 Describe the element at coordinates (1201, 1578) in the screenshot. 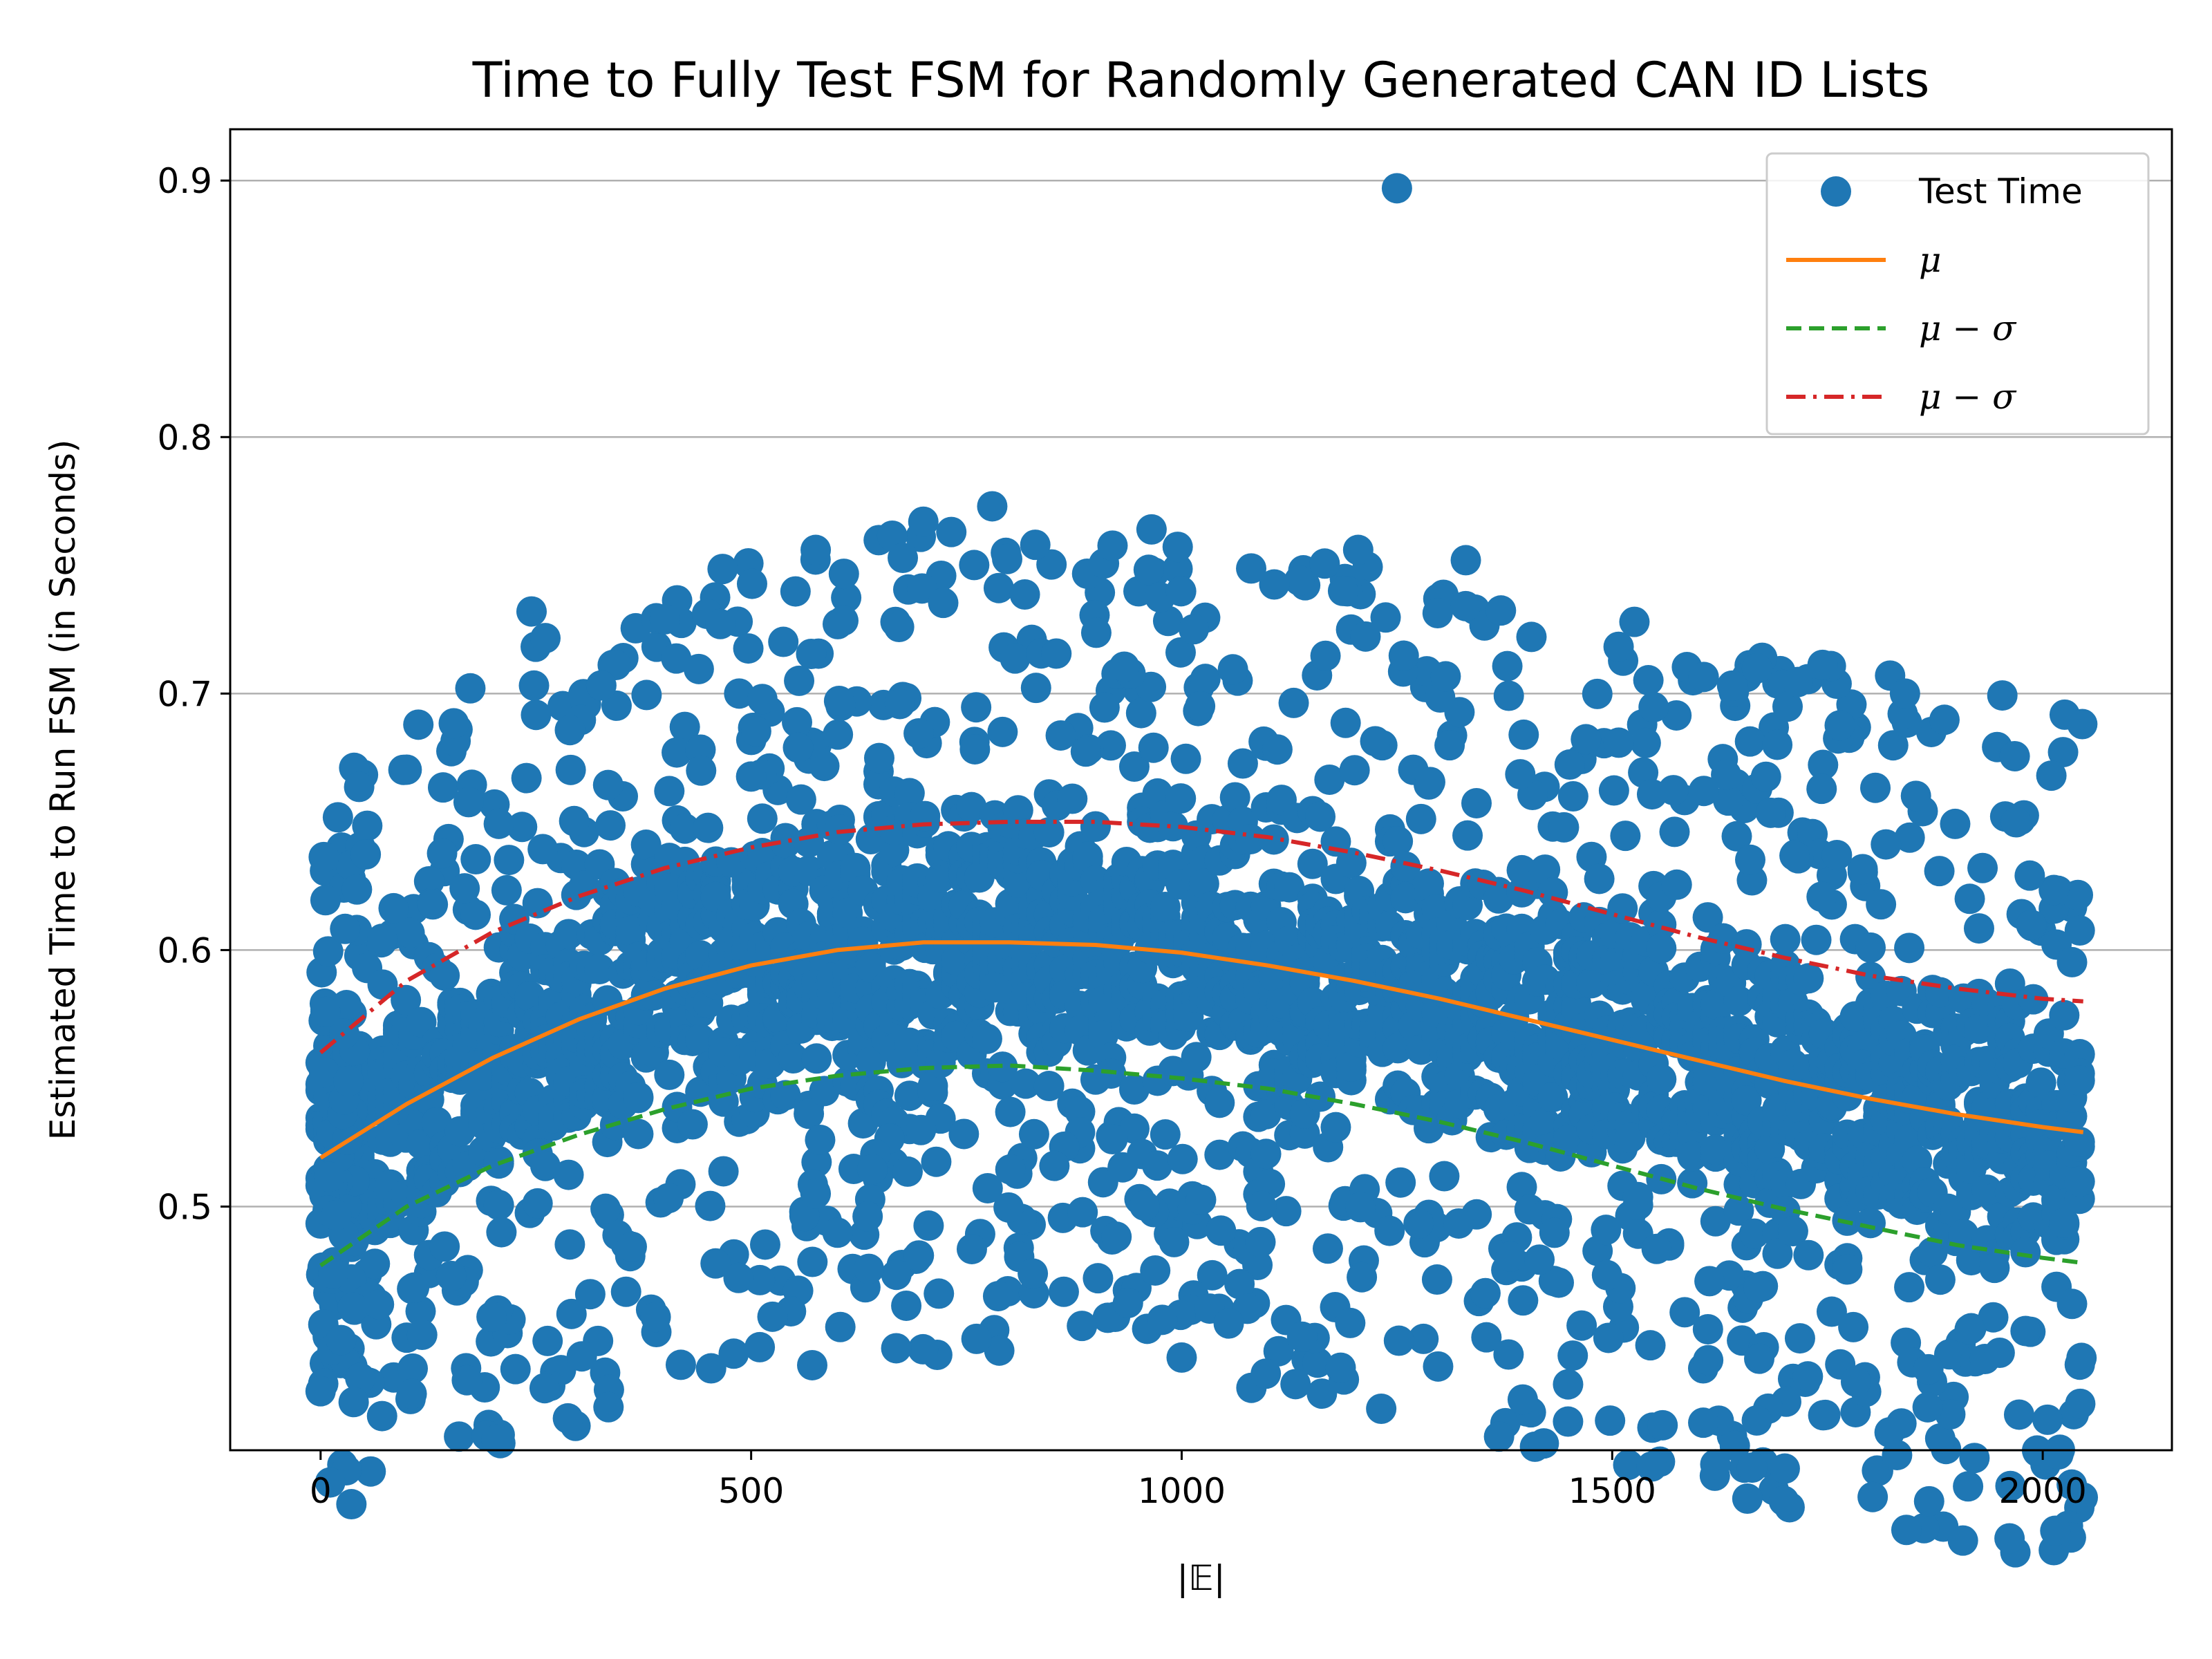

I see `x-axis-label: |𝔼|` at that location.